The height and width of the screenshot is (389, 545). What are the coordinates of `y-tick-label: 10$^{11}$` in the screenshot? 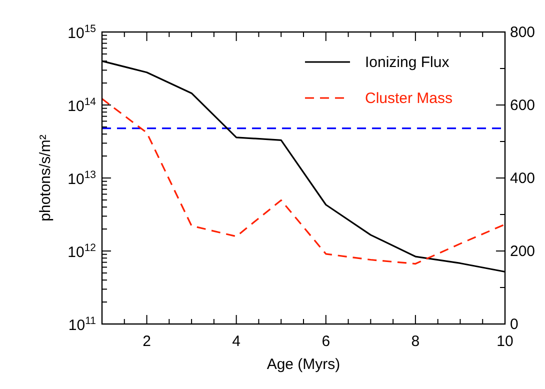 It's located at (82, 324).